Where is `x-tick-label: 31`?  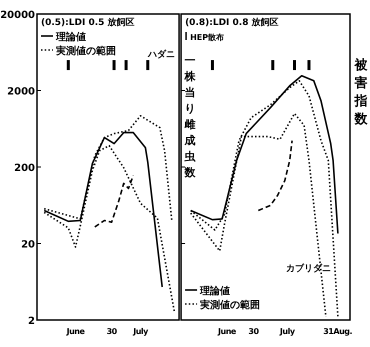 x-tick-label: 31 is located at coordinates (328, 331).